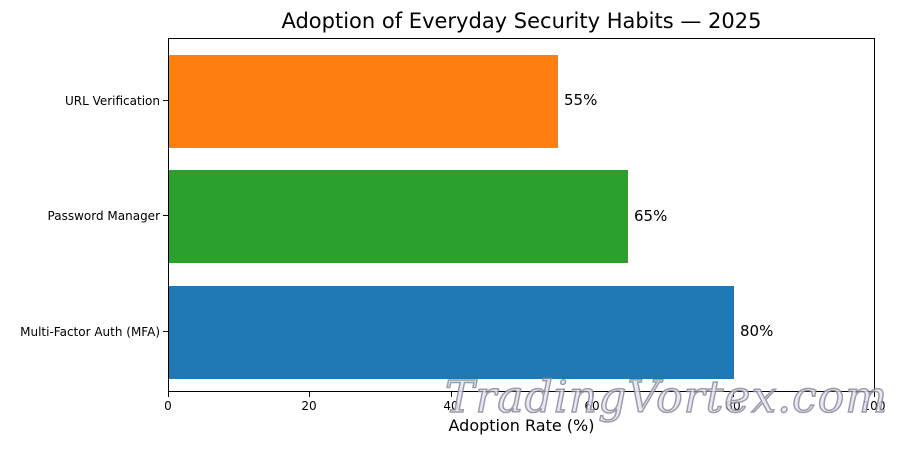 Image resolution: width=900 pixels, height=450 pixels. Describe the element at coordinates (451, 332) in the screenshot. I see `bar-mfa` at that location.